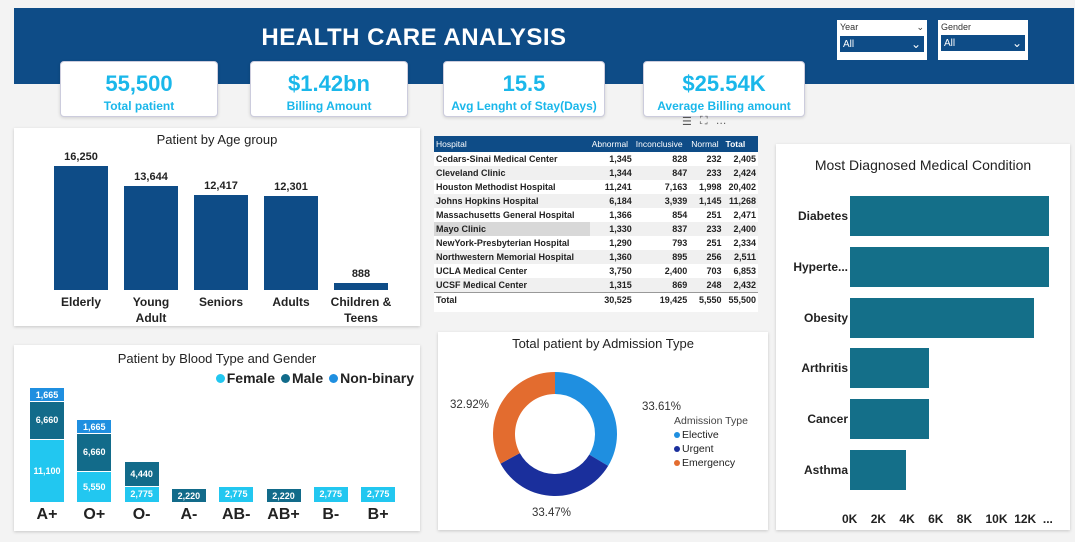 The width and height of the screenshot is (1075, 542). Describe the element at coordinates (706, 144) in the screenshot. I see `column-header: Normal` at that location.